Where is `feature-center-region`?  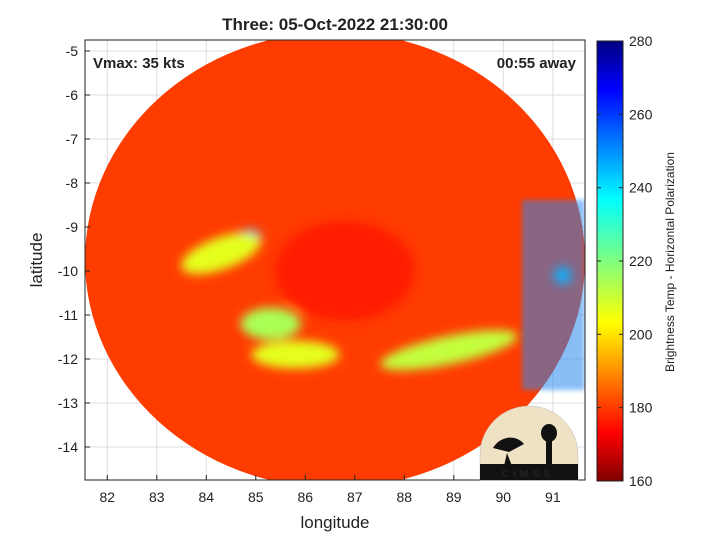 feature-center-region is located at coordinates (344, 271).